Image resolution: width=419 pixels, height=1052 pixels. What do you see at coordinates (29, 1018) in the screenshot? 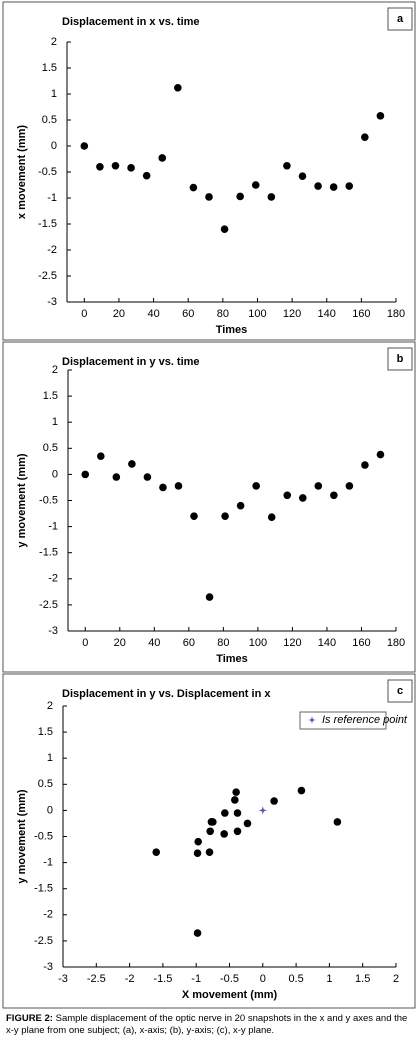
I see `caption-label: FIGURE 2:` at bounding box center [29, 1018].